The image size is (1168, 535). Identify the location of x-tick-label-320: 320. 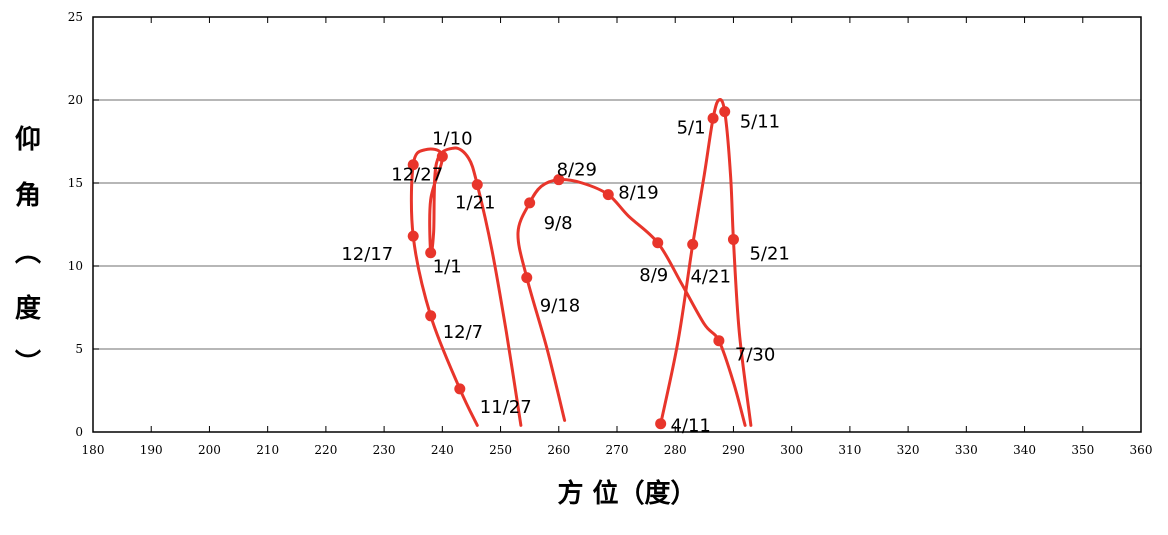
(908, 450).